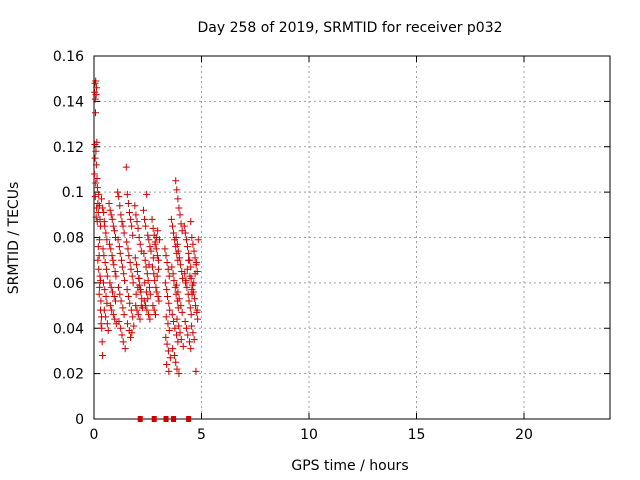 Image resolution: width=640 pixels, height=480 pixels. What do you see at coordinates (349, 466) in the screenshot?
I see `x-axis-label: GPS time / hours` at bounding box center [349, 466].